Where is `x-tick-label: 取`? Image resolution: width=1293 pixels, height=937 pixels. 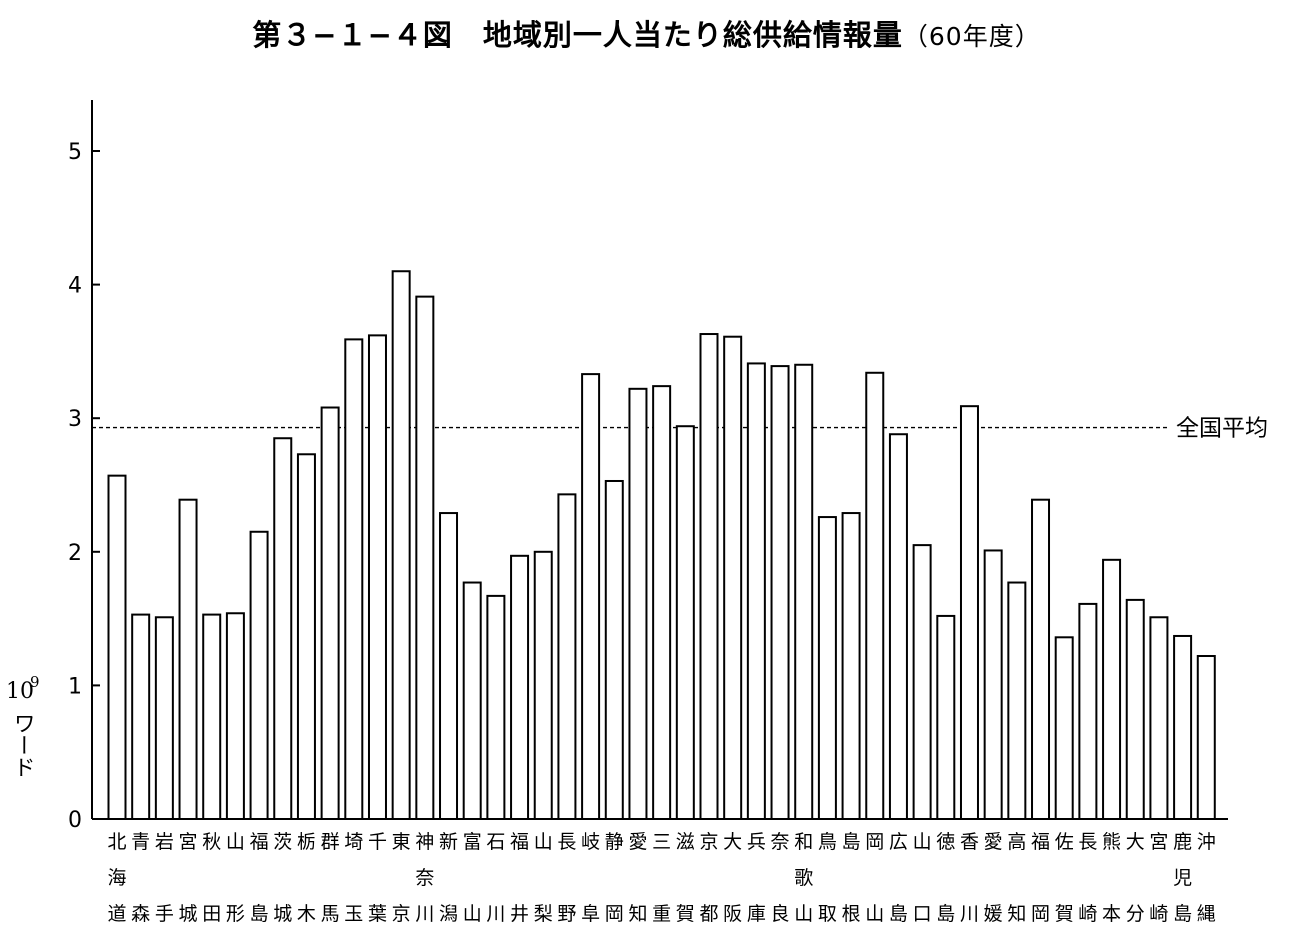
x-tick-label: 取 is located at coordinates (827, 914).